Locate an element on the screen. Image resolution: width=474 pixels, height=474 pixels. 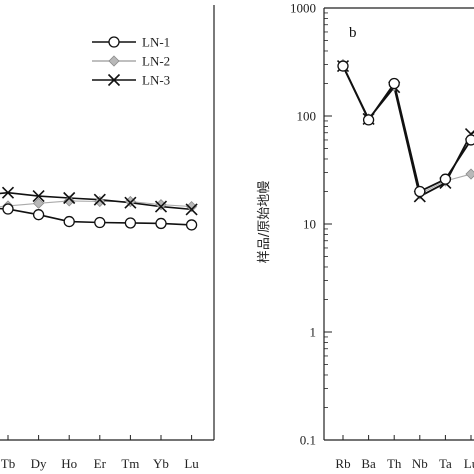
panel-b-y-tick-label: 100 is located at coordinates (307, 116).